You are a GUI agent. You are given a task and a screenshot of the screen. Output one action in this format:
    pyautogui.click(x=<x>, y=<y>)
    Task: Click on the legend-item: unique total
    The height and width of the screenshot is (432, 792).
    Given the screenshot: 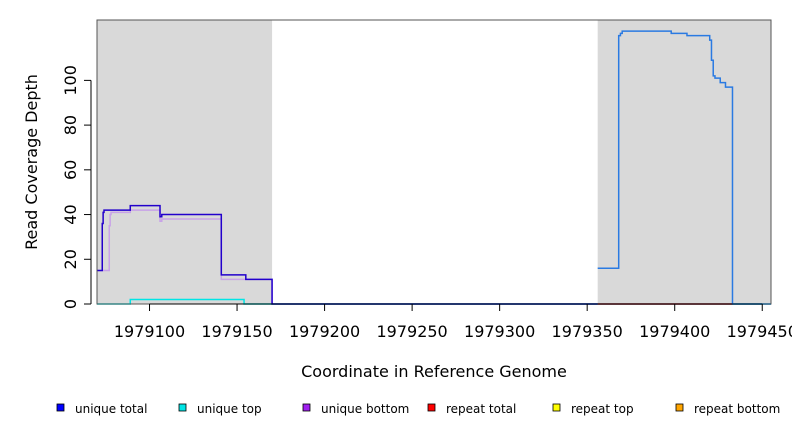 What is the action you would take?
    pyautogui.click(x=101, y=409)
    